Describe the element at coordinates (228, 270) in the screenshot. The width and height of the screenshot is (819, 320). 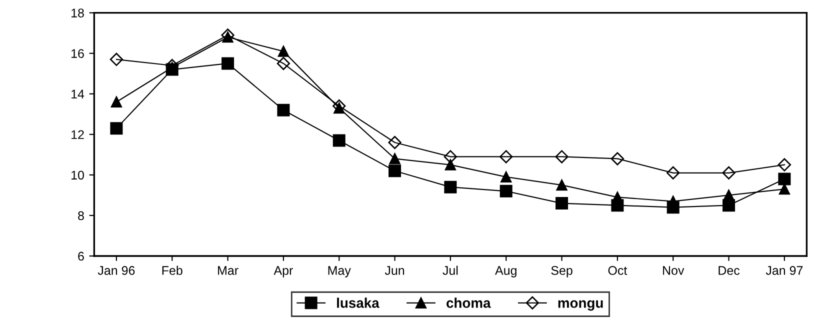
I see `x-tick-label: Mar` at that location.